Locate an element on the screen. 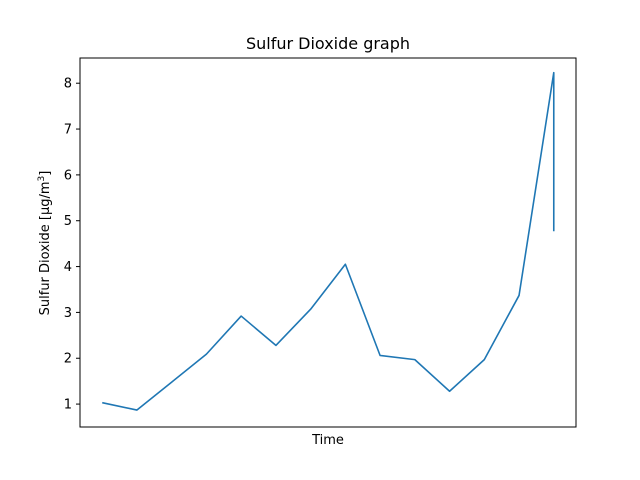  y-tick-label: 6 is located at coordinates (68, 175).